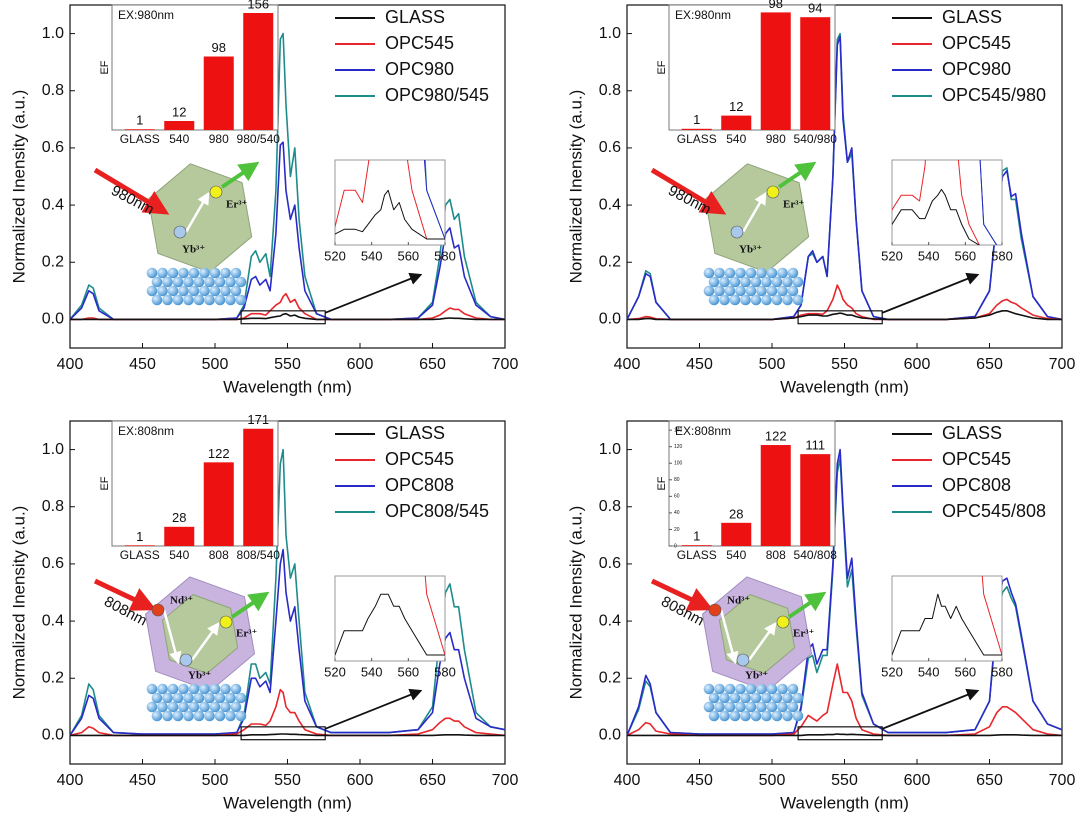 This screenshot has width=1080, height=832. What do you see at coordinates (677, 513) in the screenshot?
I see `inset-y-tick-label: 40` at bounding box center [677, 513].